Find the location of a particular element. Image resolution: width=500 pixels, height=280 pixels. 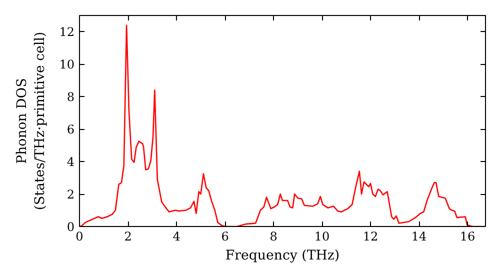

x-tick-label: 8 is located at coordinates (274, 237).